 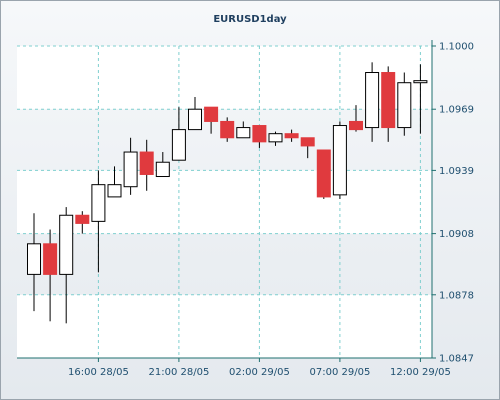 What do you see at coordinates (456, 359) in the screenshot?
I see `y-tick-label: 1.0847` at bounding box center [456, 359].